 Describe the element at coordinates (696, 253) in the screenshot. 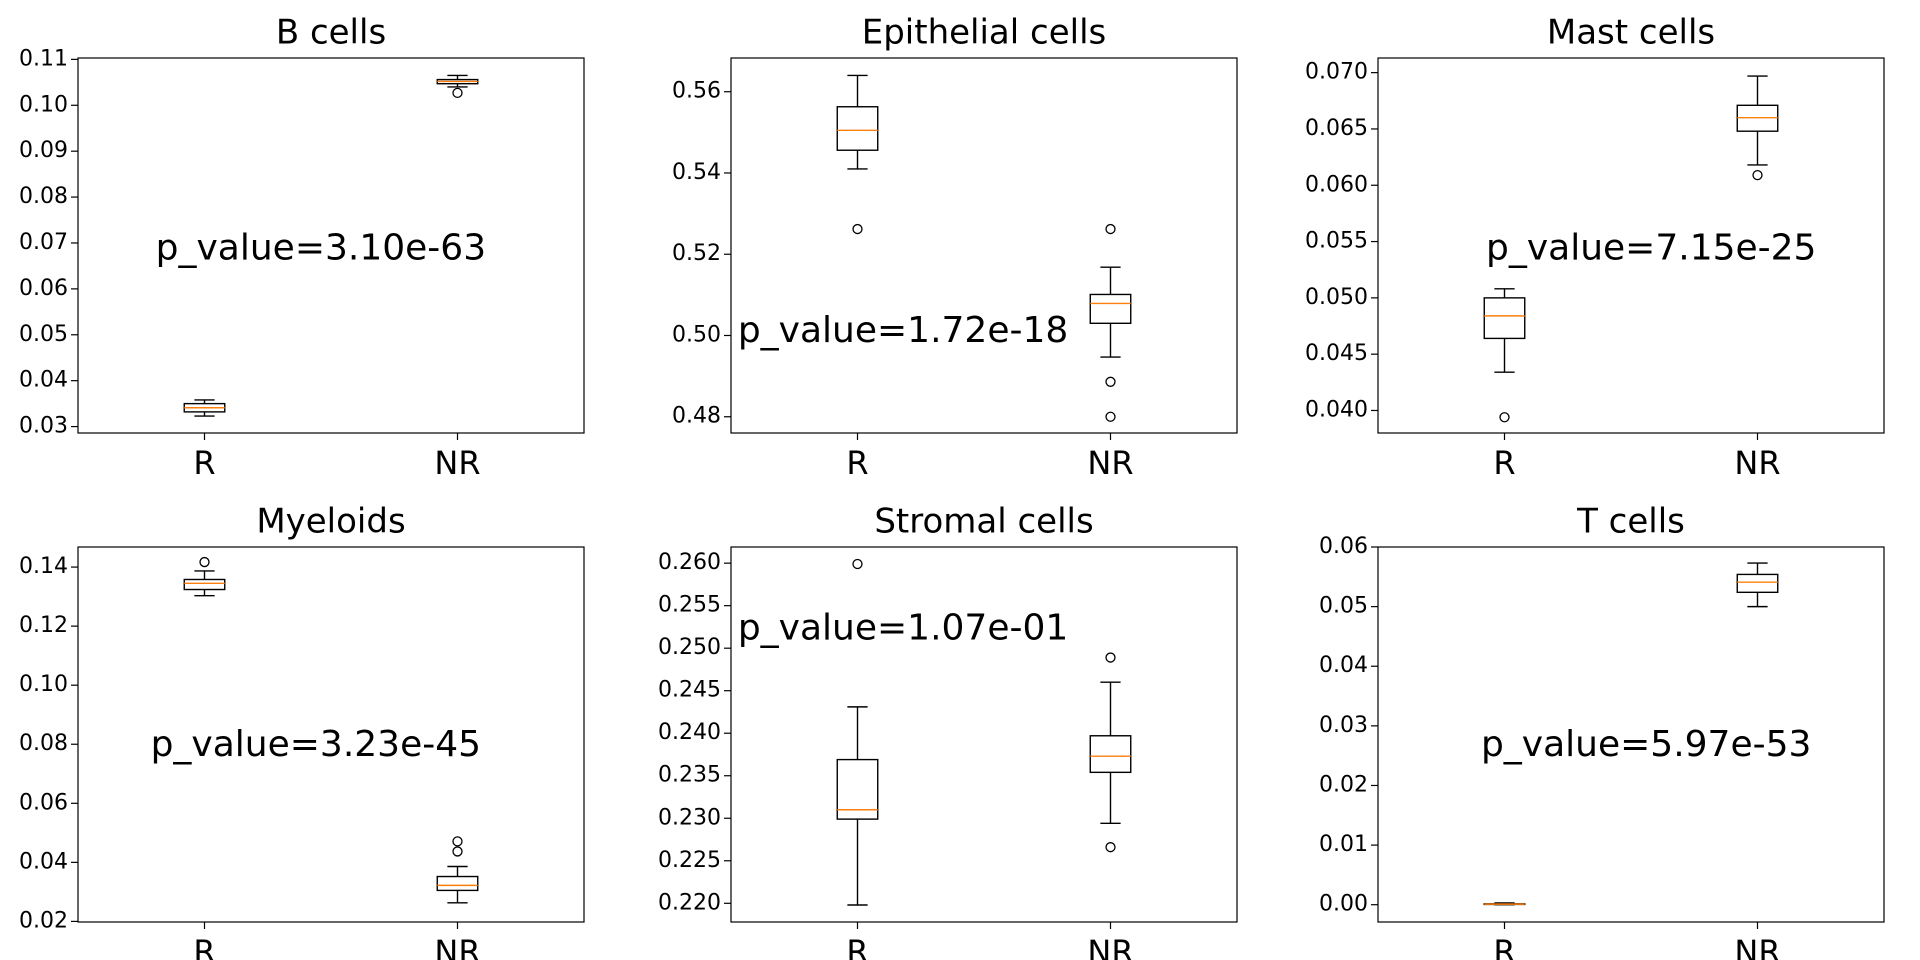

I see `y-tick-label: 0.52` at that location.